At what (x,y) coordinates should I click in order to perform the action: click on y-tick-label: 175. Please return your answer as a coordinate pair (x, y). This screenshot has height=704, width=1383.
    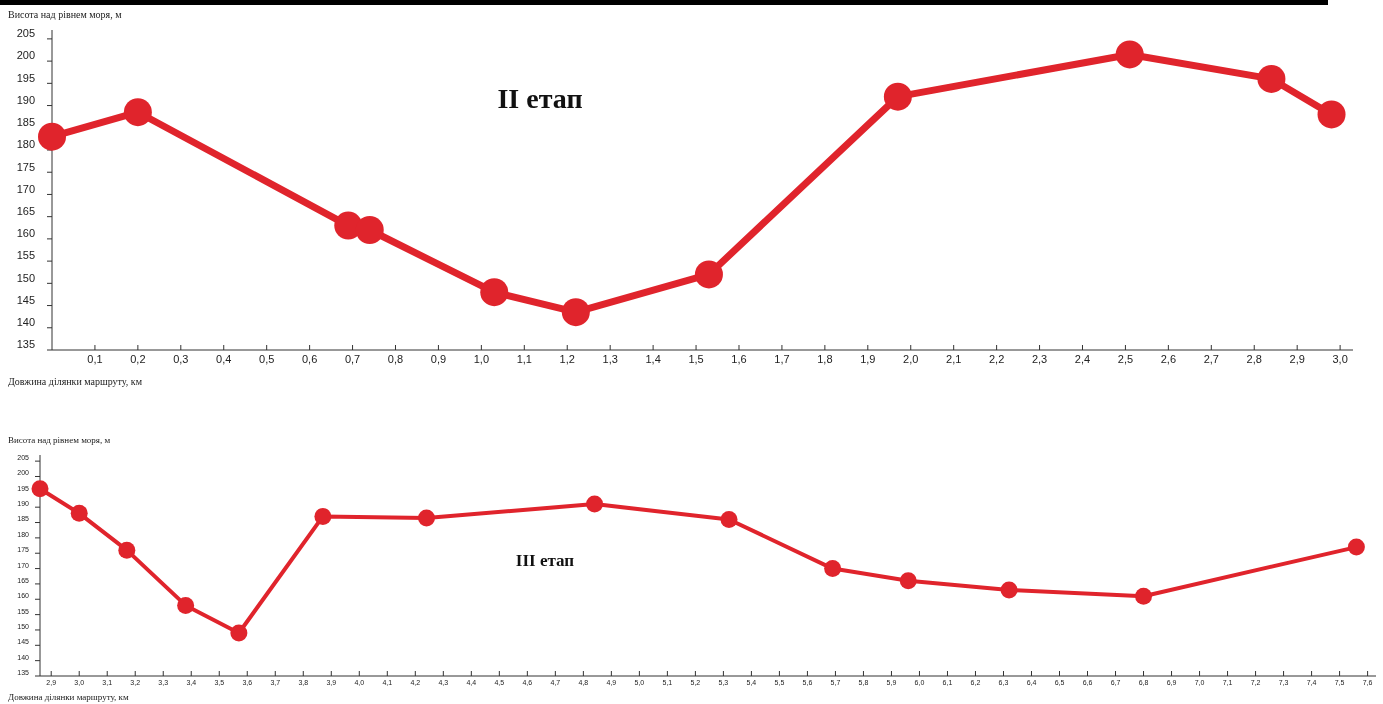
    Looking at the image, I should click on (25, 166).